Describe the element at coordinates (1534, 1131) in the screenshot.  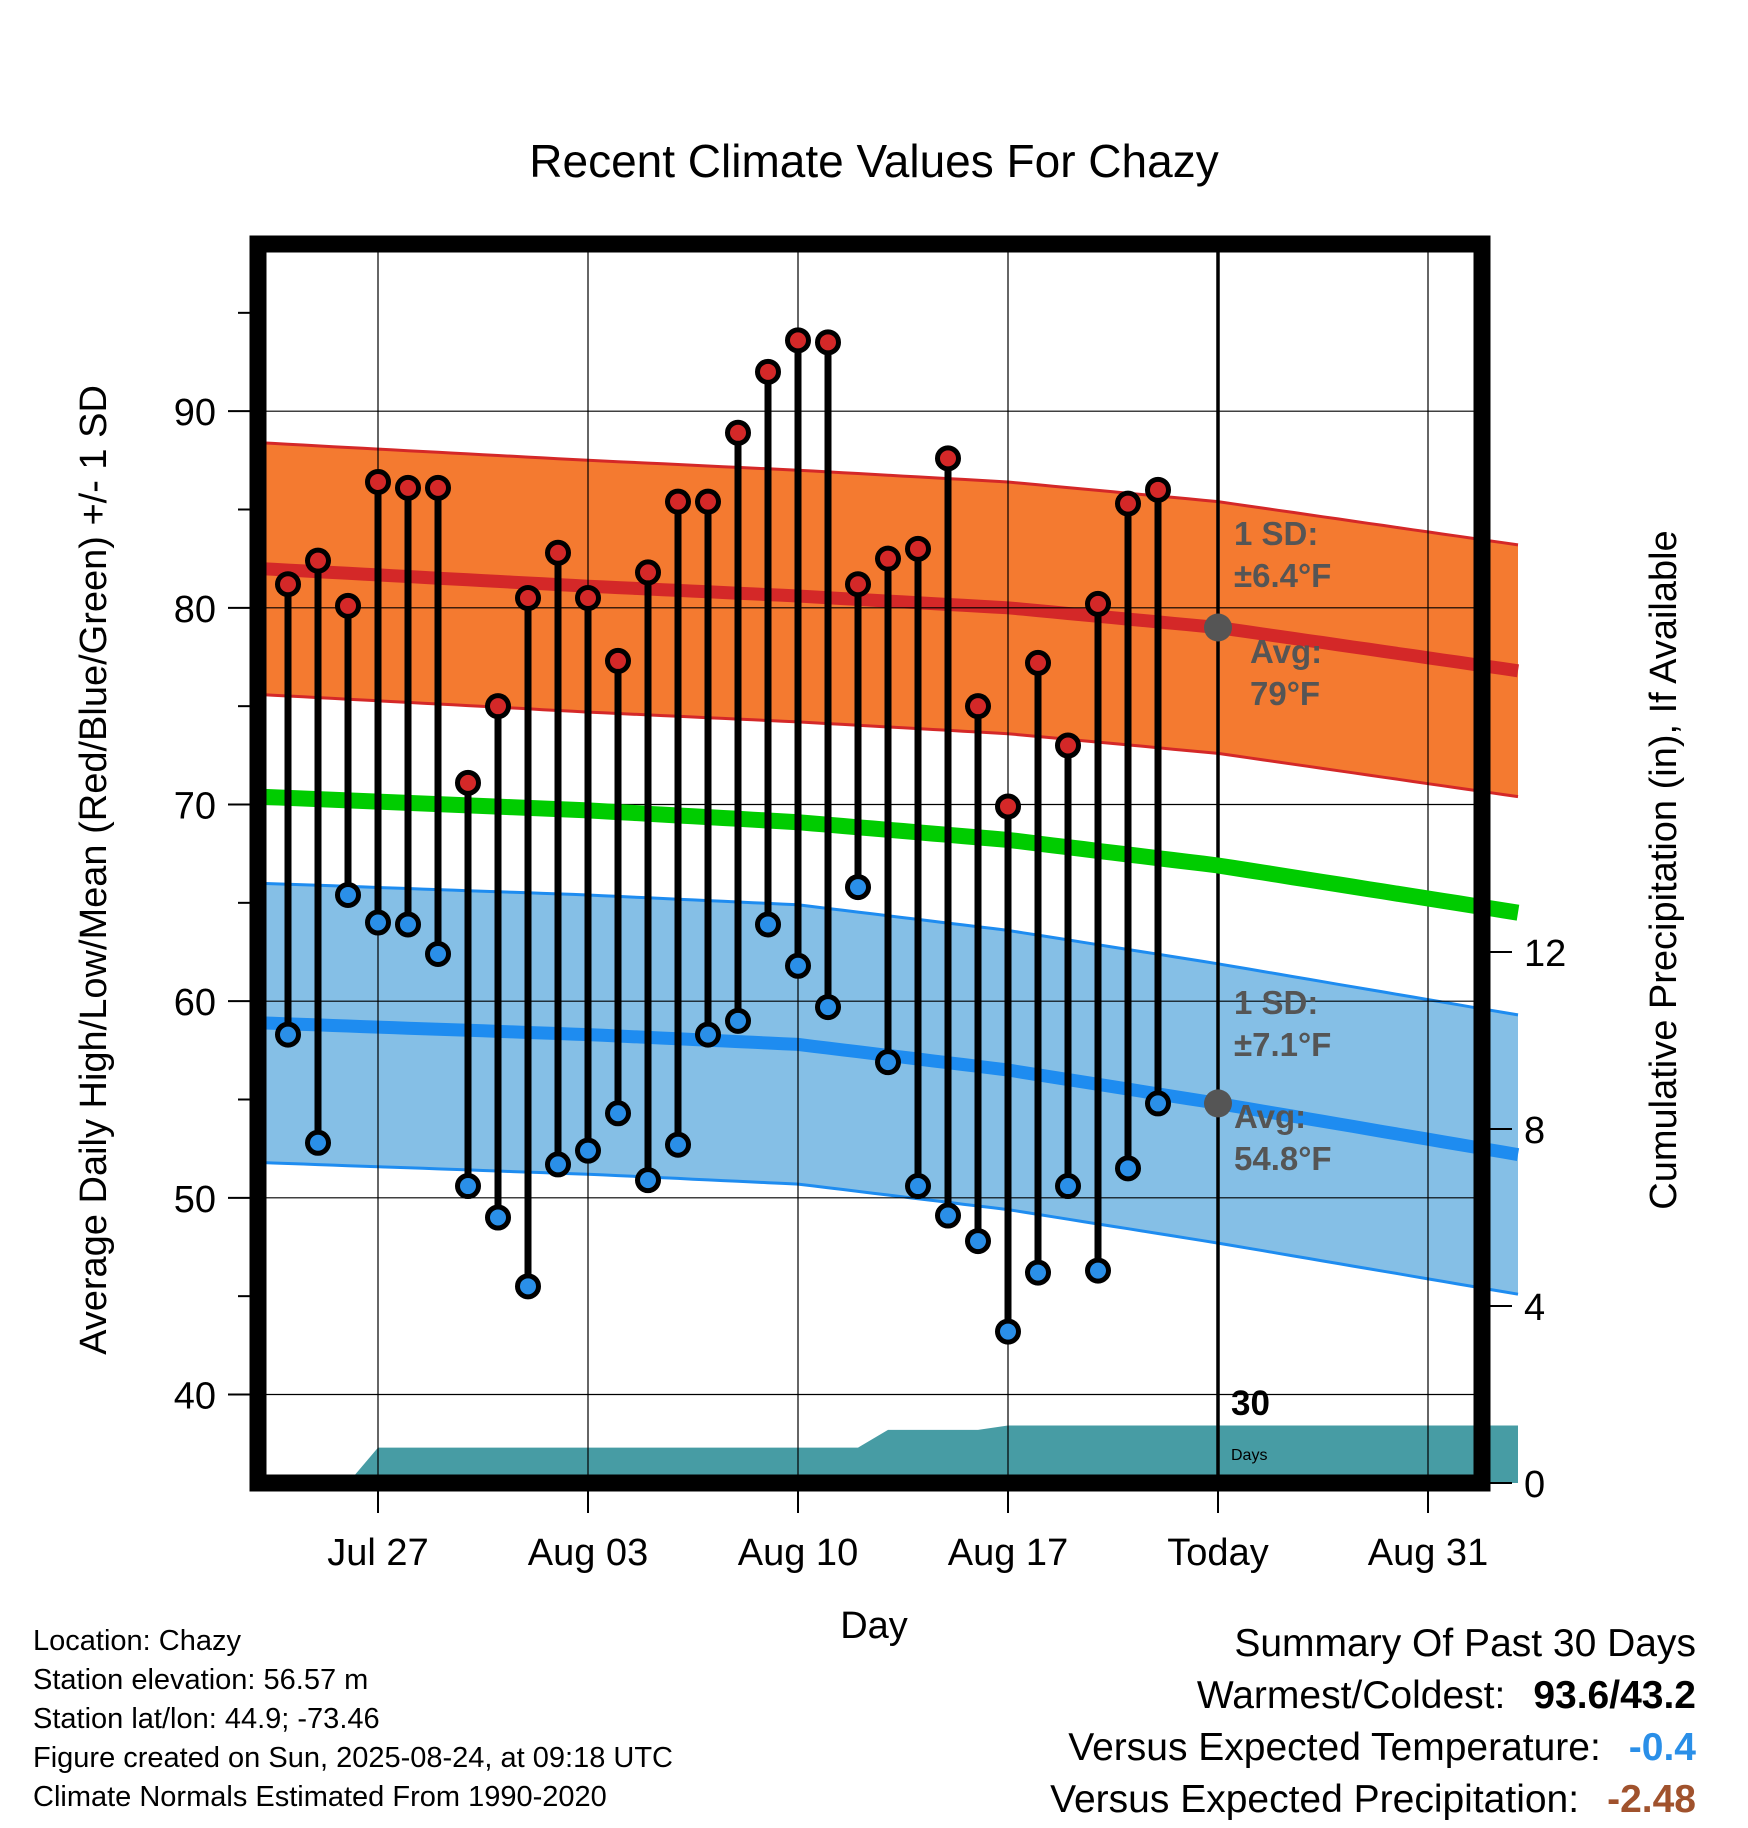
I see `y-right-tick-label: 8` at that location.